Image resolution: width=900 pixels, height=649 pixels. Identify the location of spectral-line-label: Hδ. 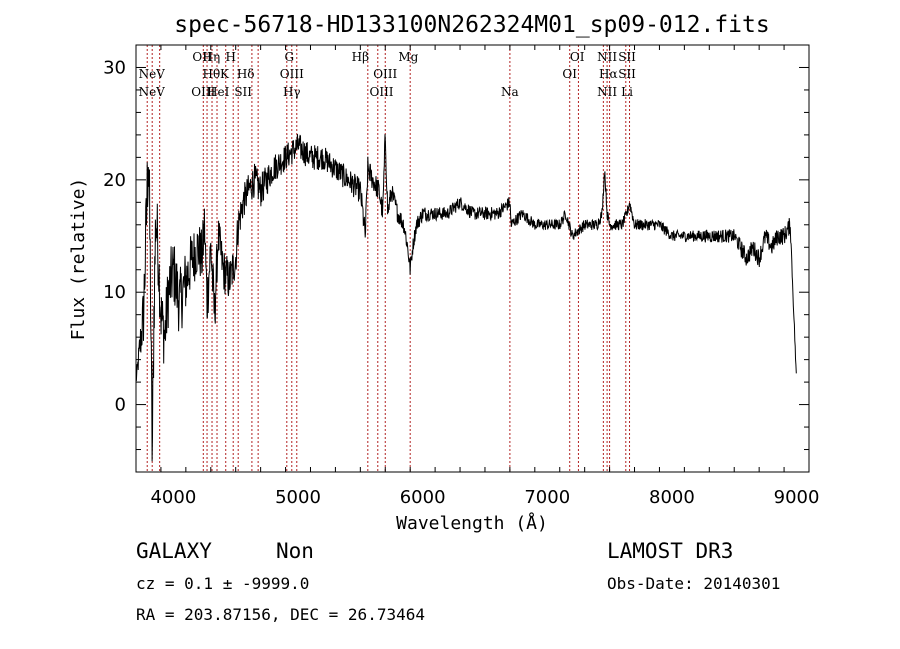
(246, 74).